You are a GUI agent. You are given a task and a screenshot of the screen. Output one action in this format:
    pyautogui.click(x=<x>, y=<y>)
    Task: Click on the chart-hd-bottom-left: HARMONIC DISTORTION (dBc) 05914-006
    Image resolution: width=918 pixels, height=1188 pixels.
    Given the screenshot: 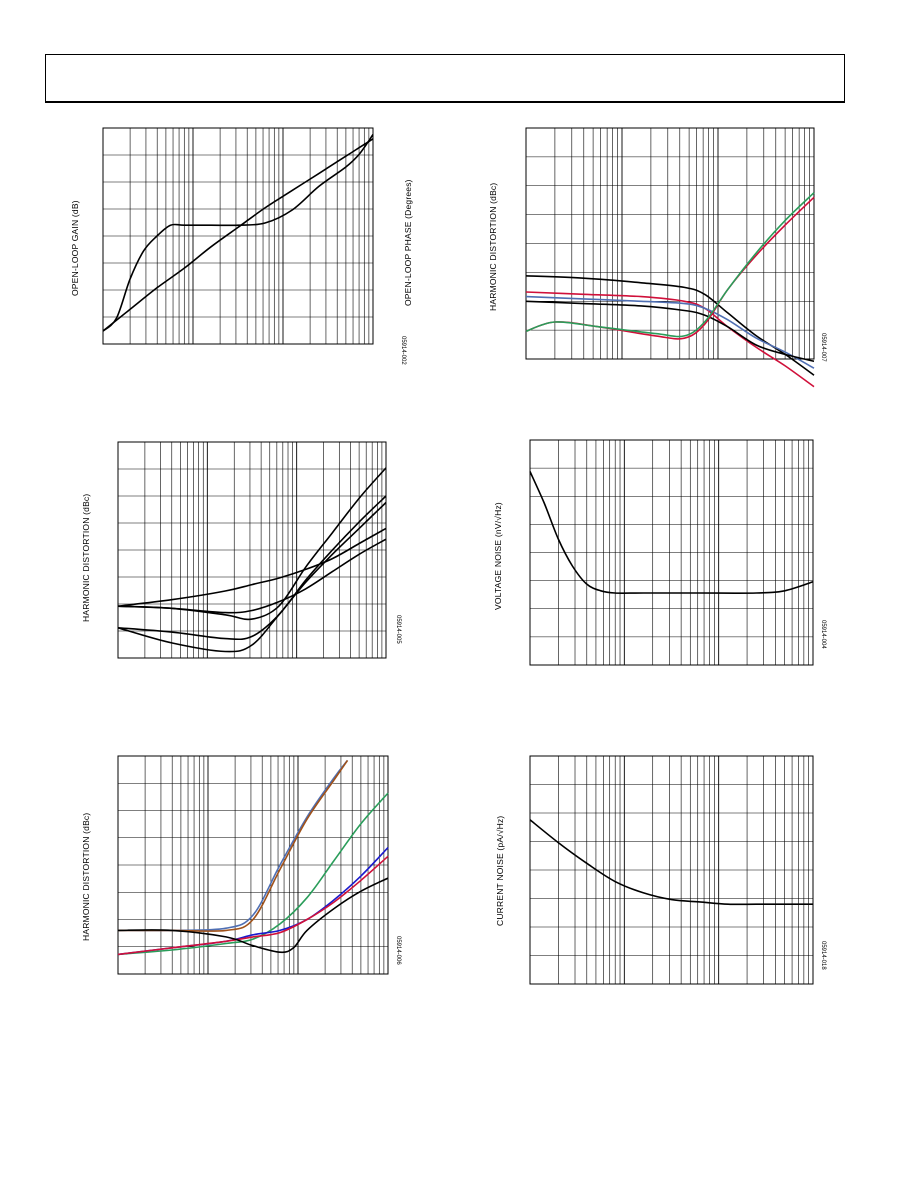 What is the action you would take?
    pyautogui.click(x=238, y=878)
    